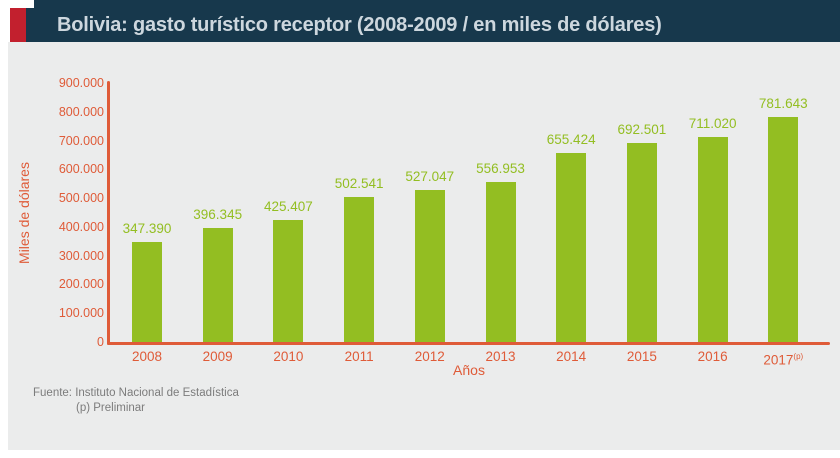  I want to click on bar-value-label: 655.424, so click(571, 140).